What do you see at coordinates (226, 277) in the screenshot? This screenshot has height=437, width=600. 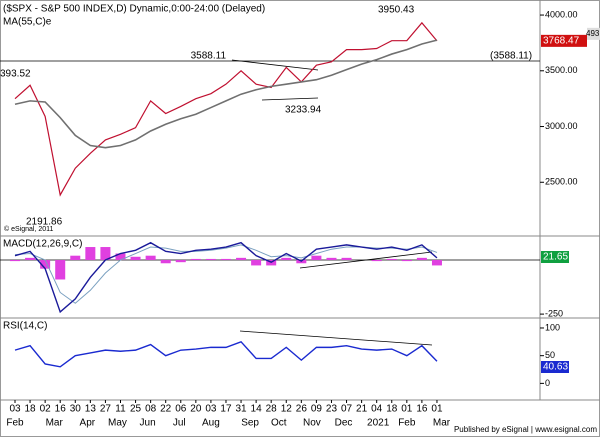 I see `macd-line` at bounding box center [226, 277].